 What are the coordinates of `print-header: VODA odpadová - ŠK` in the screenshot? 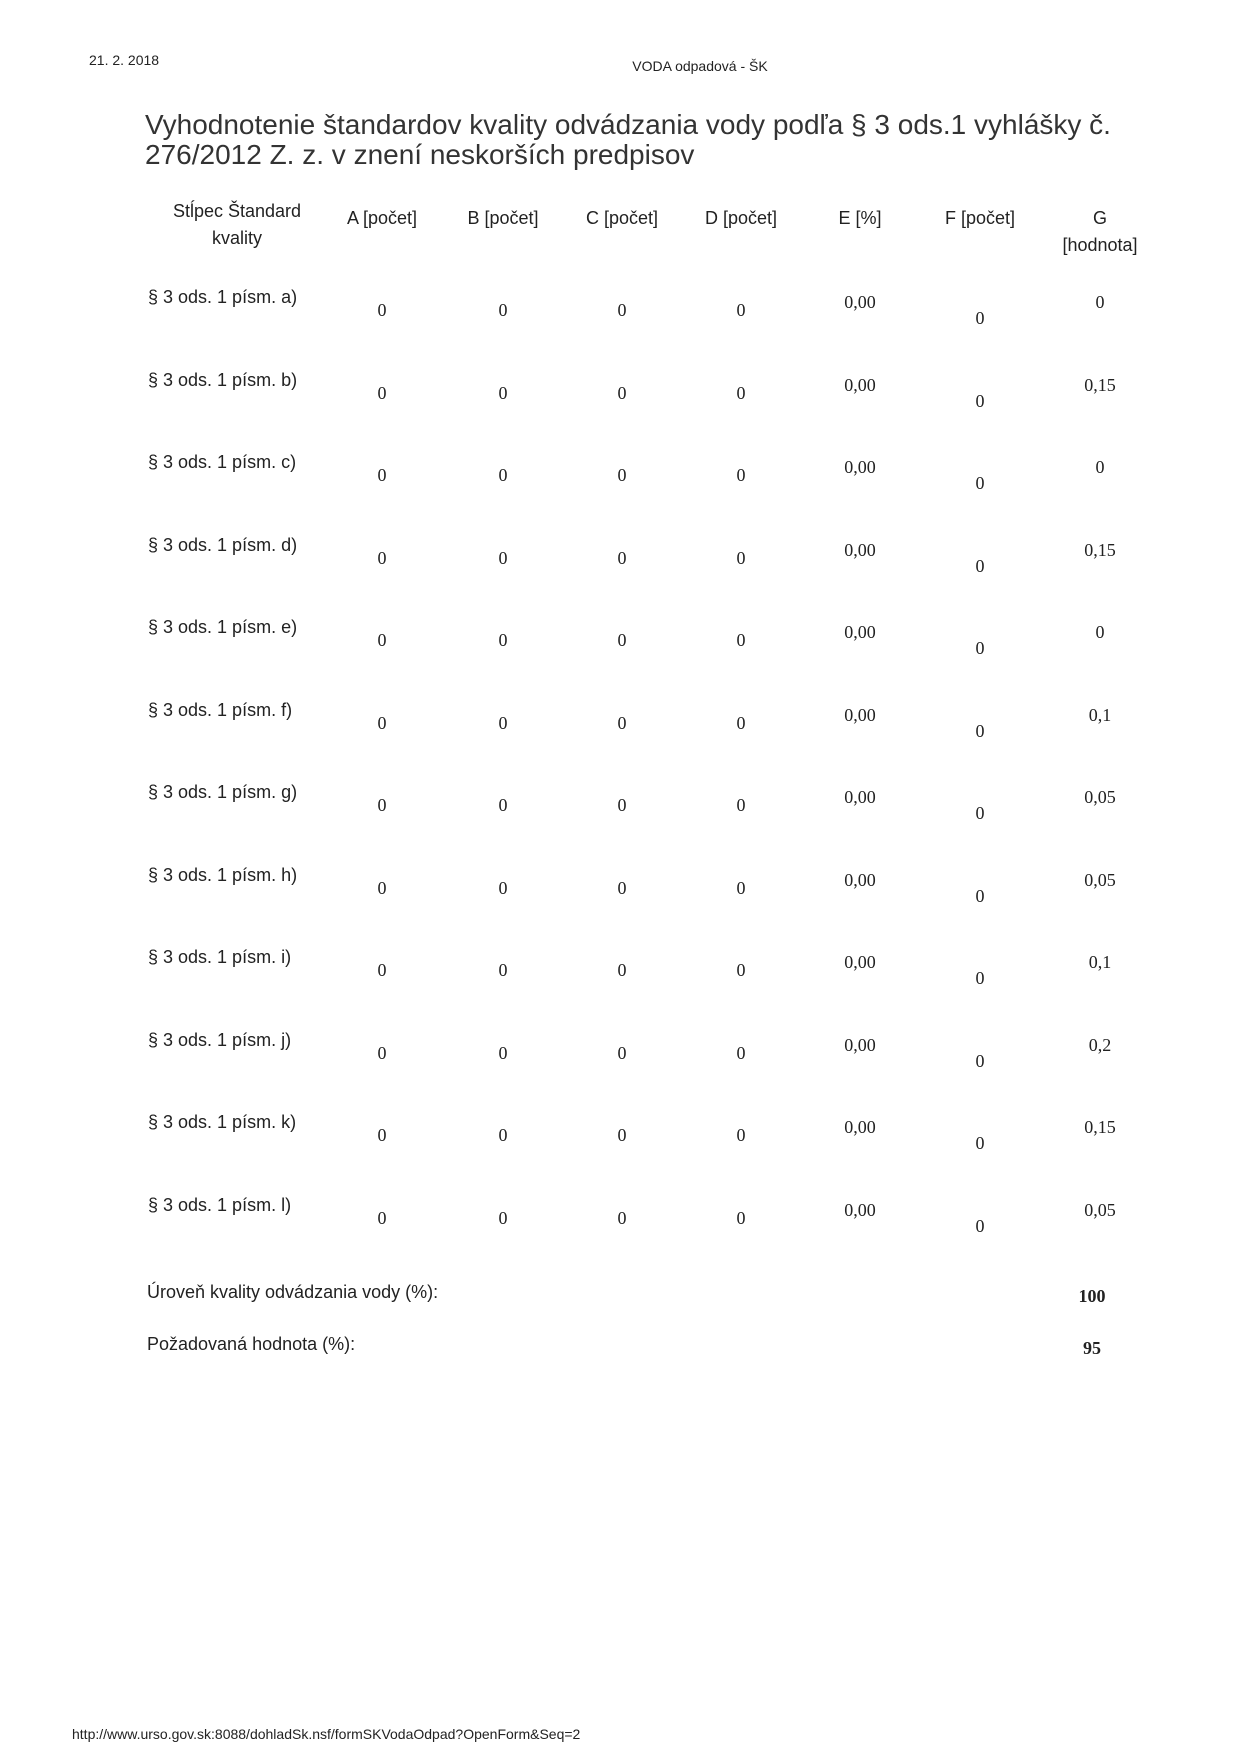 It's located at (700, 66).